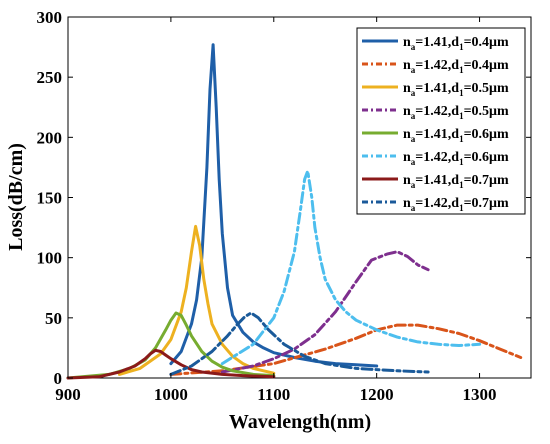 The image size is (550, 444). I want to click on legend-box, so click(441, 121).